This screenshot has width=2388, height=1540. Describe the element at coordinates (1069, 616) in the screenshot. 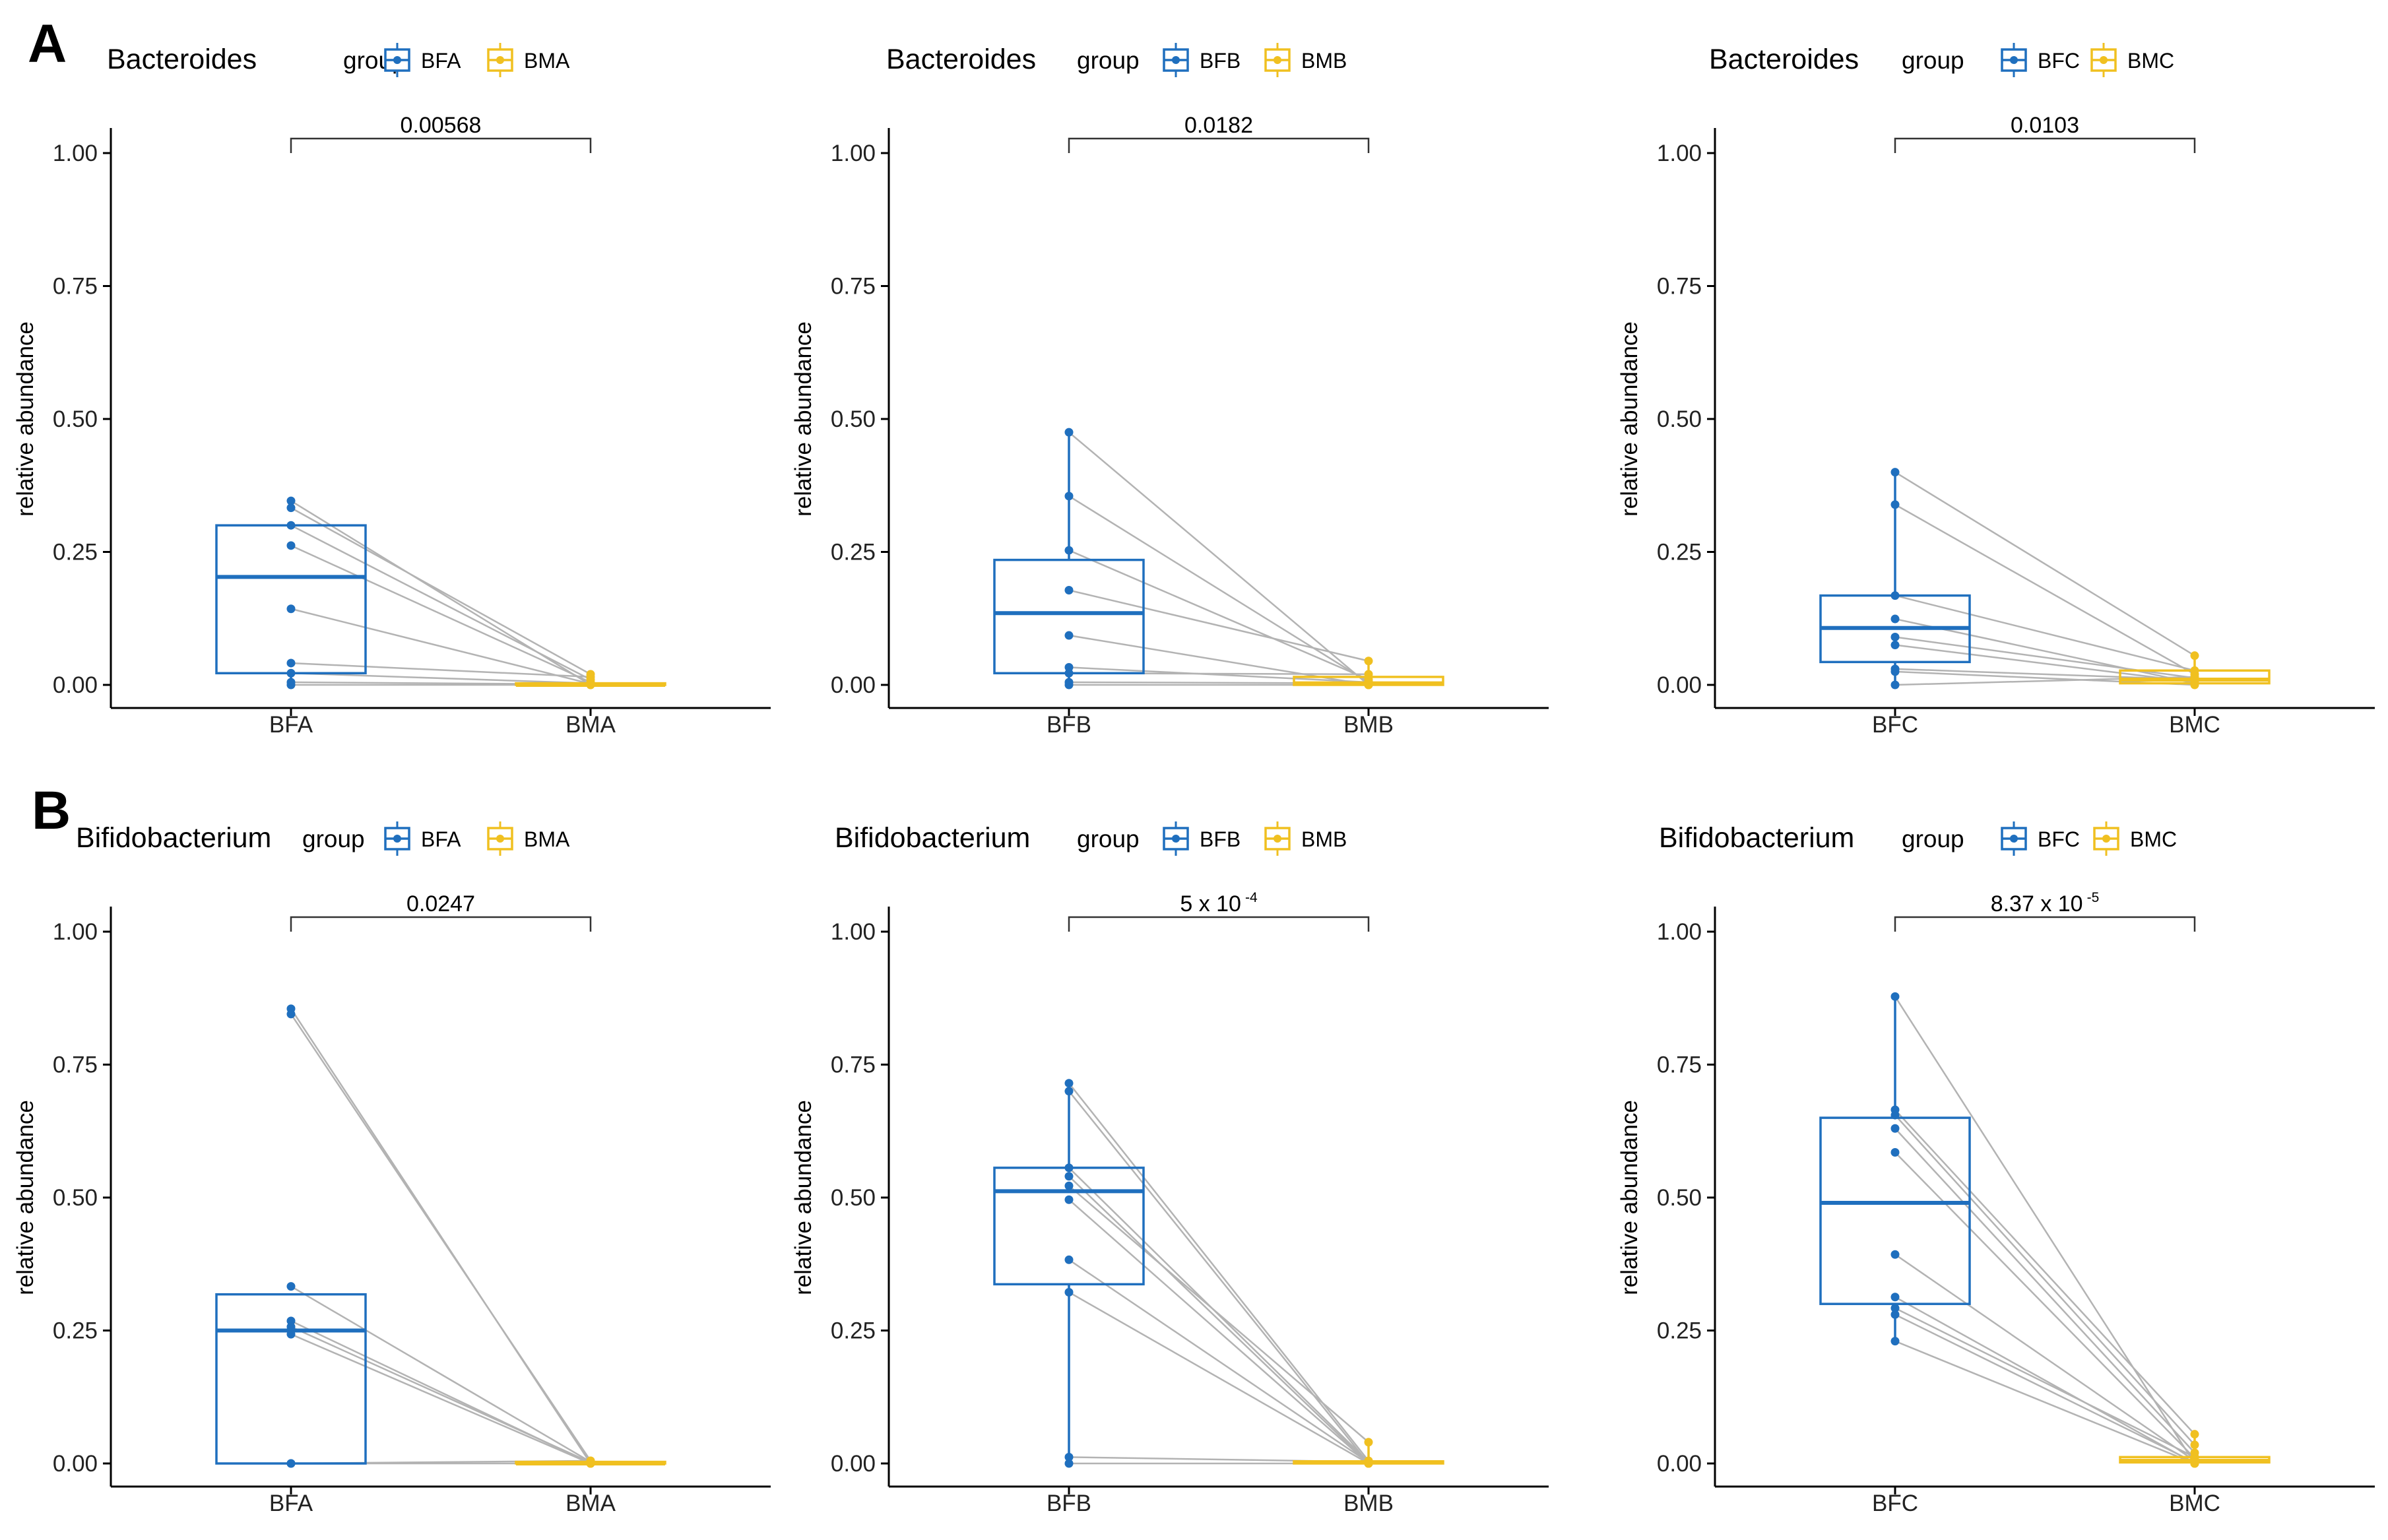

I see `box-iqr` at that location.